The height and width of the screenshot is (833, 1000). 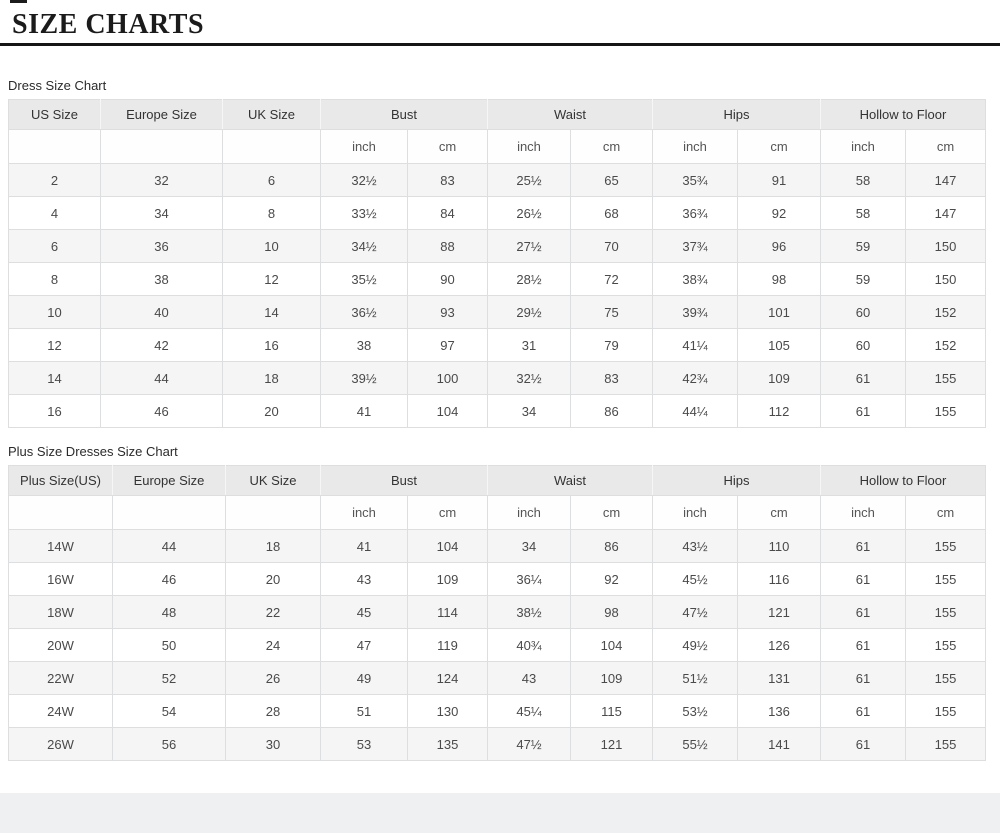 What do you see at coordinates (529, 312) in the screenshot?
I see `table-cell: 29½` at bounding box center [529, 312].